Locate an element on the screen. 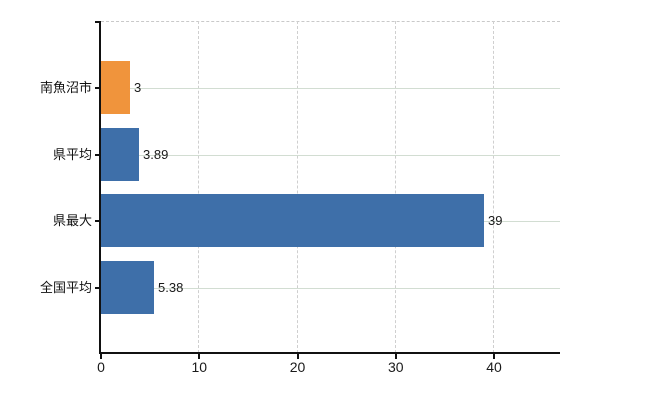  category-label: 南魚沼市 is located at coordinates (65, 87).